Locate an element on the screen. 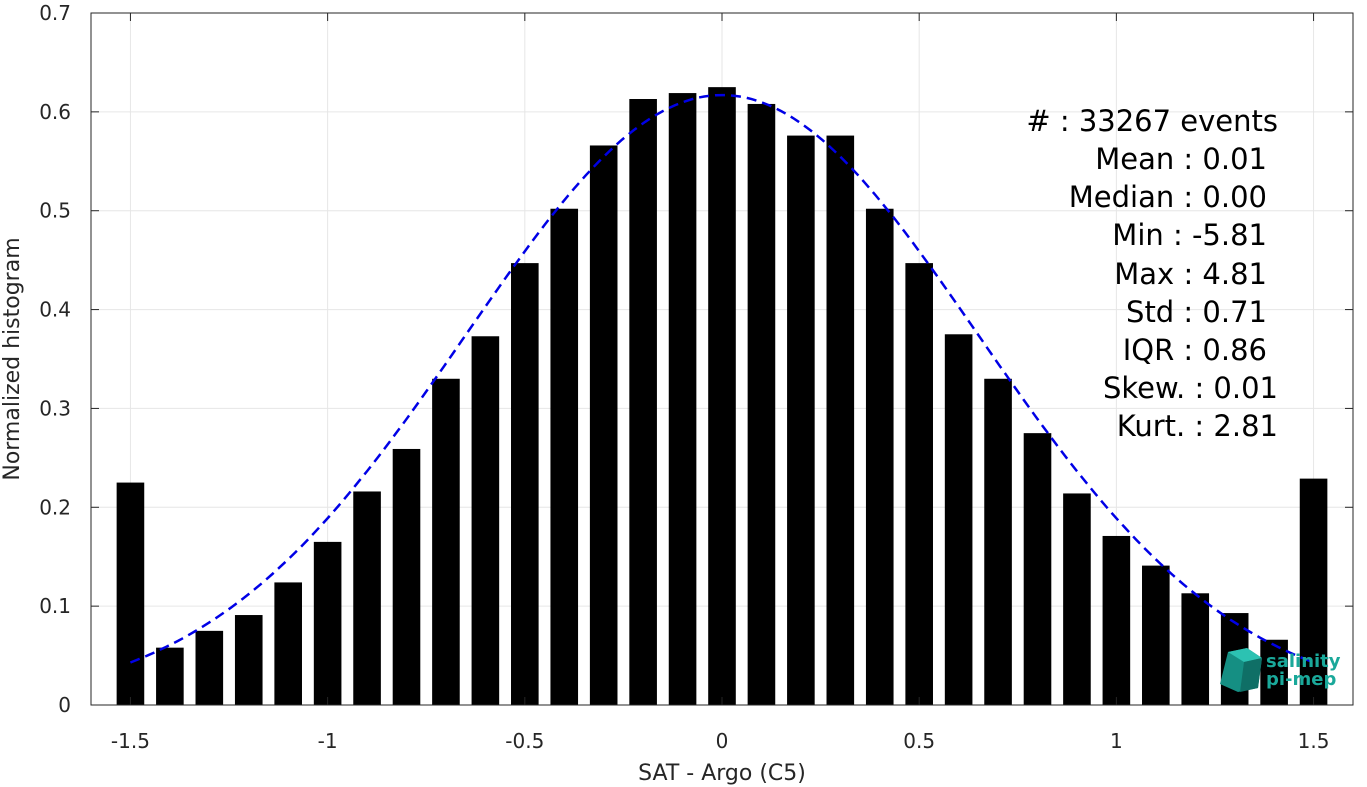  x-tick-label: 0.5 is located at coordinates (919, 741).